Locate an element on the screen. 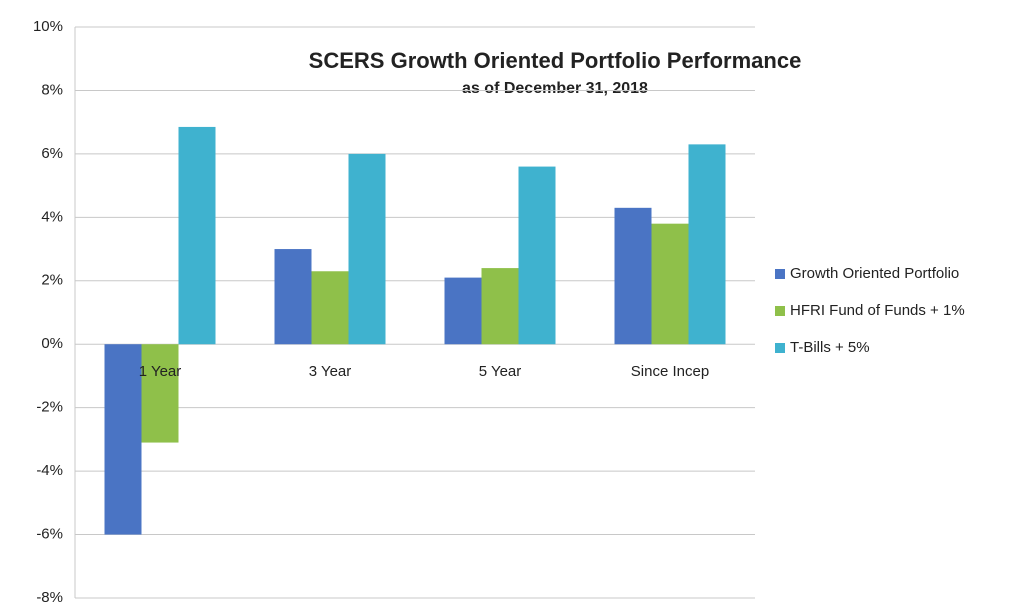 The image size is (1024, 614). y-tick-label: 0% is located at coordinates (52, 343).